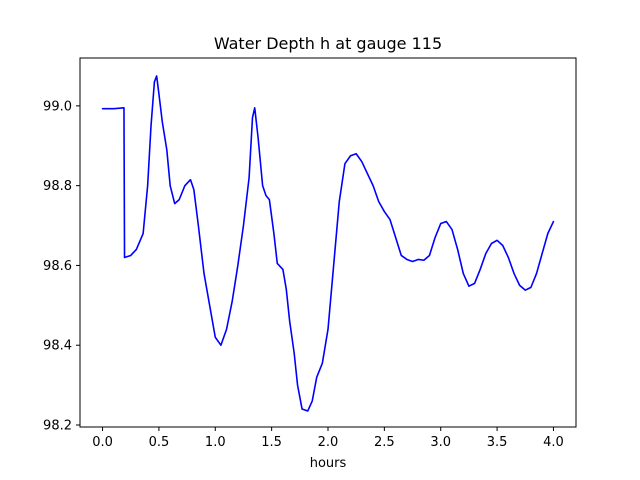  I want to click on y-tick-label: 98.6, so click(57, 266).